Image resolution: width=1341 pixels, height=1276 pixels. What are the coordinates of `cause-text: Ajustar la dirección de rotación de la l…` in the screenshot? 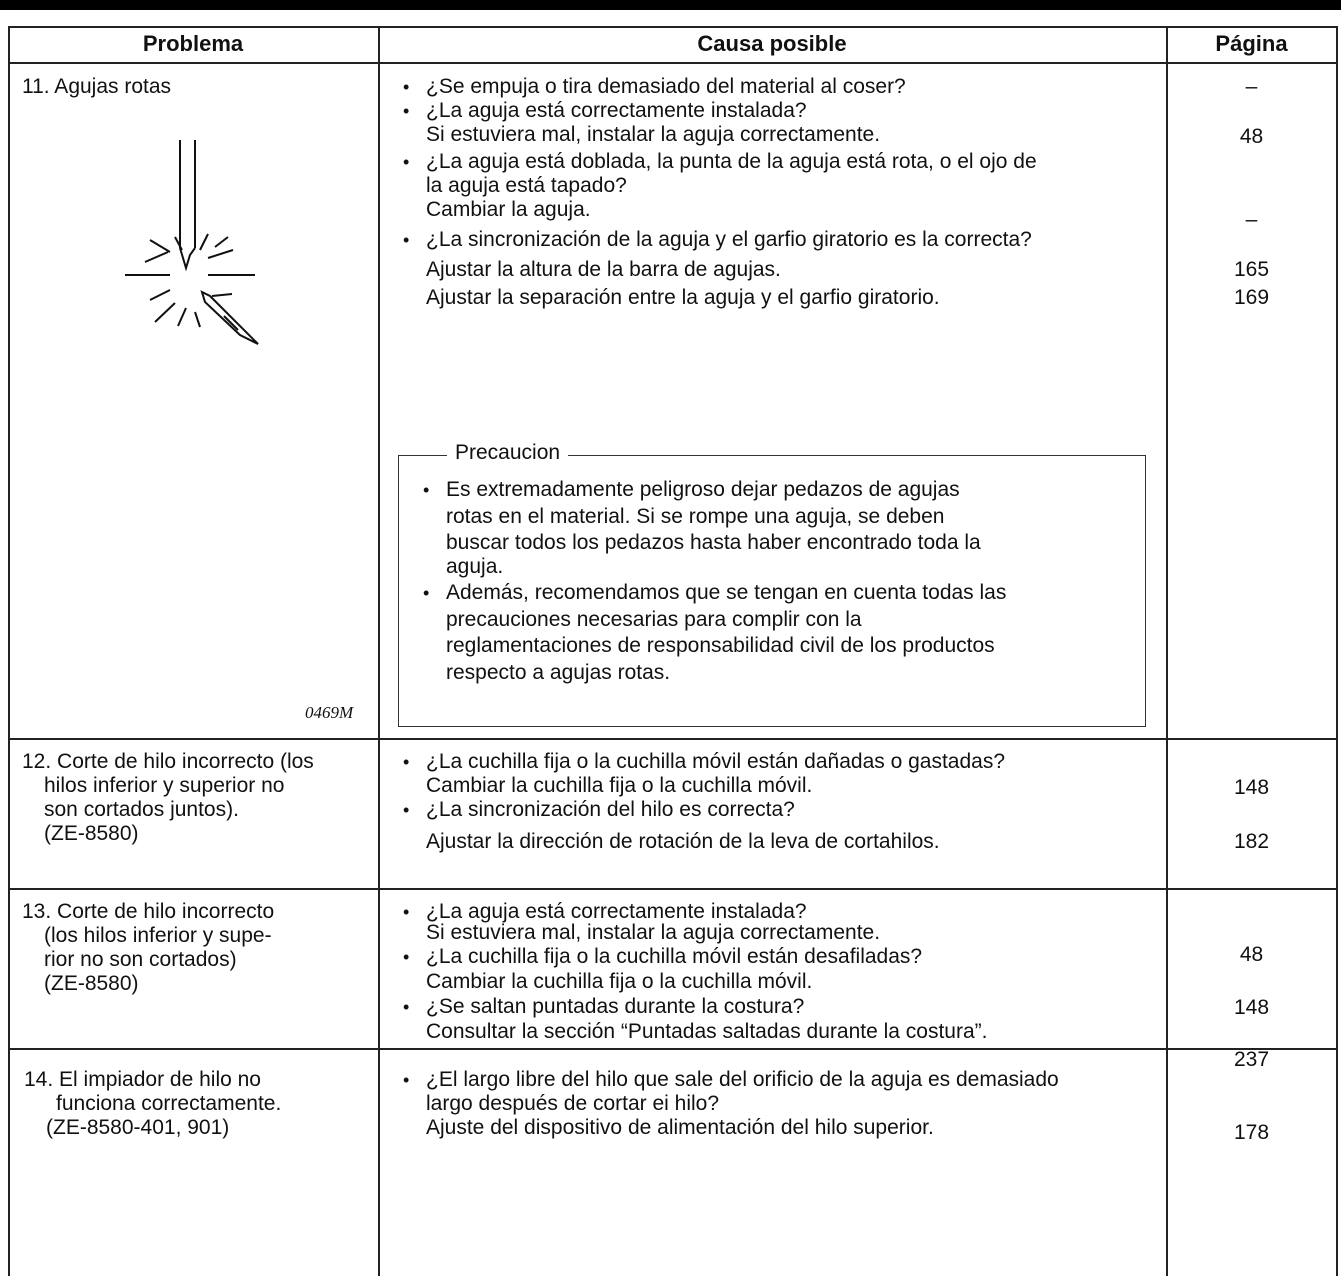 It's located at (683, 841).